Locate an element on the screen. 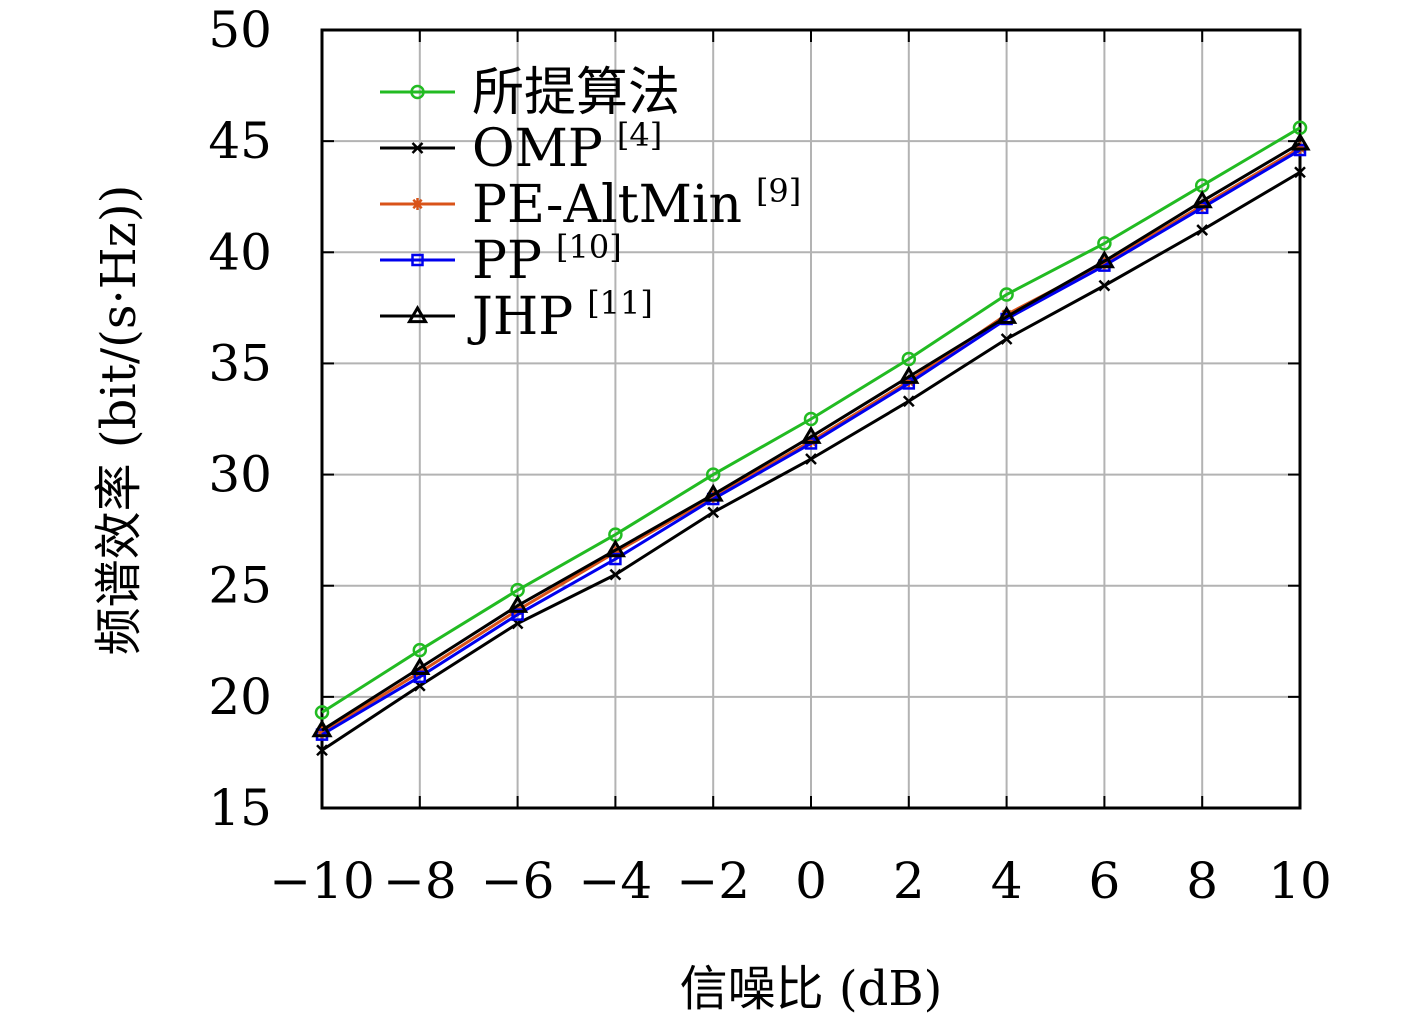 Image resolution: width=1417 pixels, height=1029 pixels. x-tick-label: 2 is located at coordinates (909, 881).